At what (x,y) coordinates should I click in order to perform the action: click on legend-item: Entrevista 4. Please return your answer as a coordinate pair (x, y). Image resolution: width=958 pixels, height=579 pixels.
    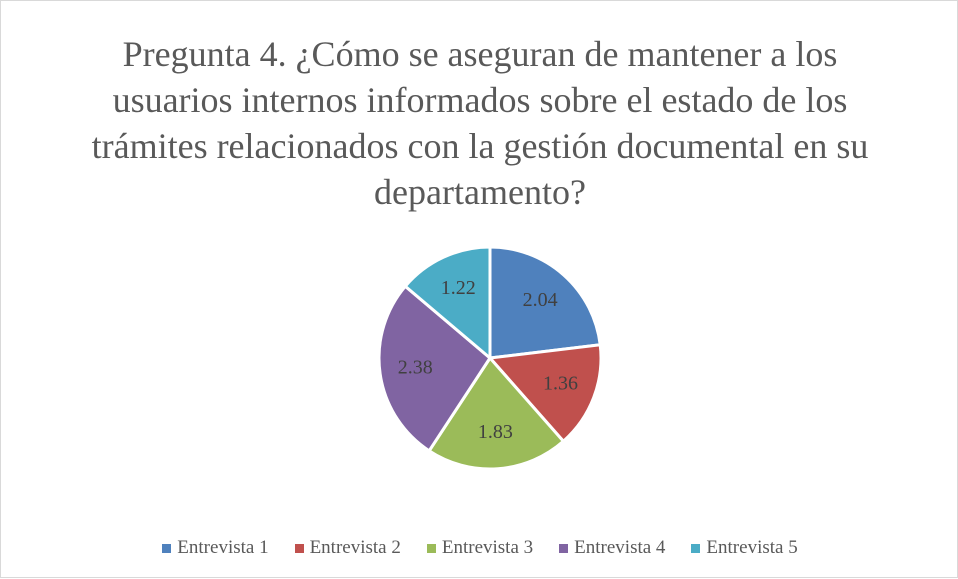
    Looking at the image, I should click on (612, 548).